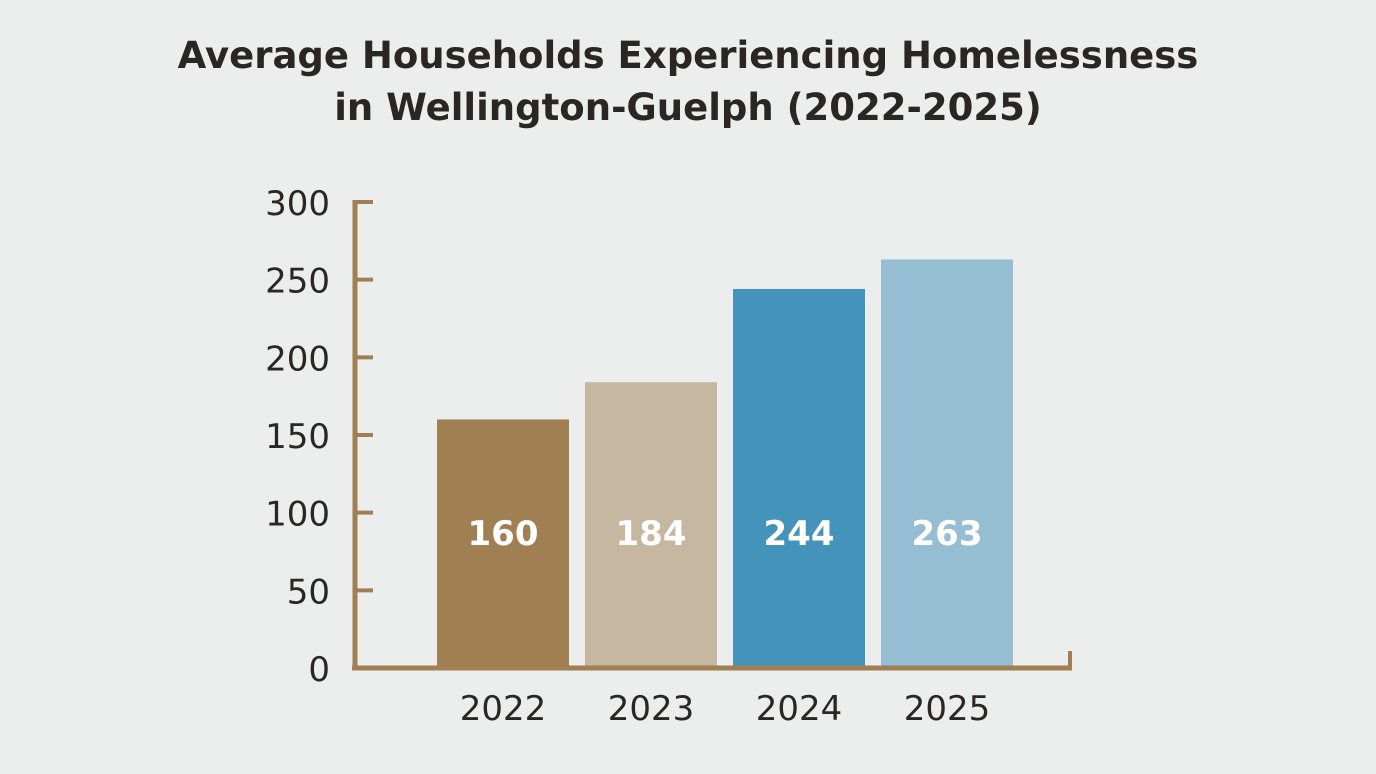 Image resolution: width=1376 pixels, height=774 pixels. What do you see at coordinates (799, 709) in the screenshot?
I see `x-tick-label-2024: 2024` at bounding box center [799, 709].